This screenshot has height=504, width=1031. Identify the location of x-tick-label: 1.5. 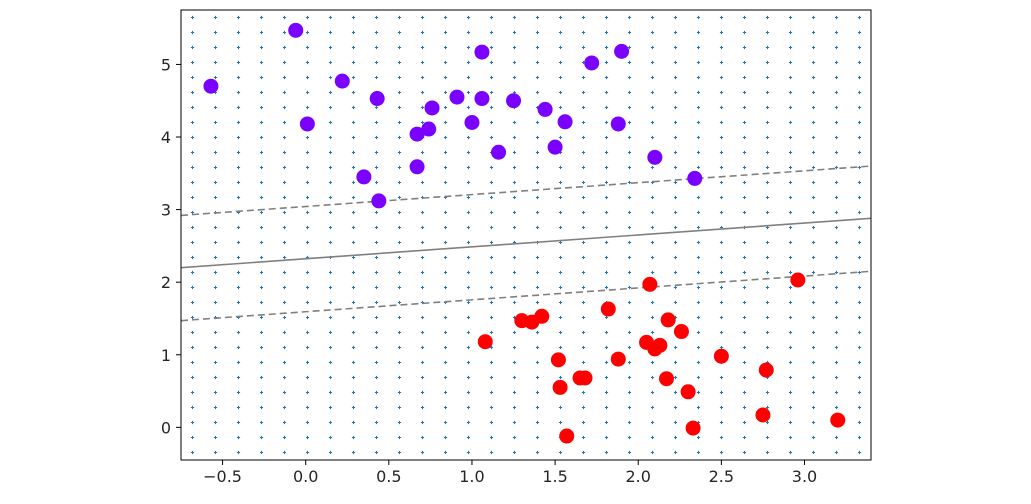
(554, 476).